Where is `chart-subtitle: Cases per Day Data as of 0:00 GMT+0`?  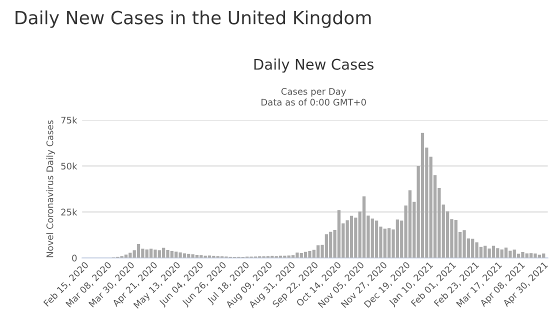 chart-subtitle: Cases per Day Data as of 0:00 GMT+0 is located at coordinates (314, 97).